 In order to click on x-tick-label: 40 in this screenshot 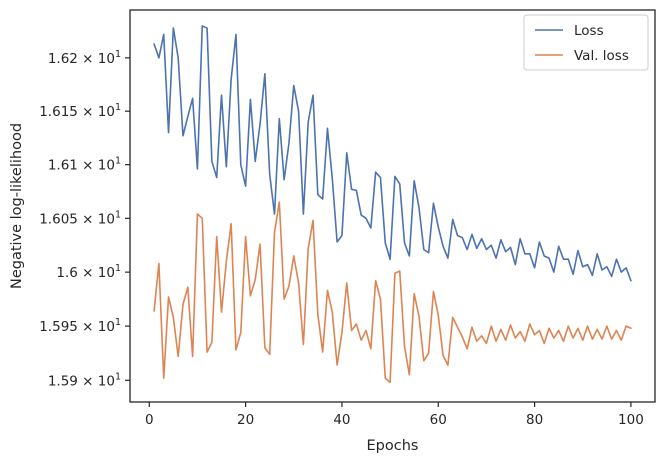, I will do `click(341, 420)`.